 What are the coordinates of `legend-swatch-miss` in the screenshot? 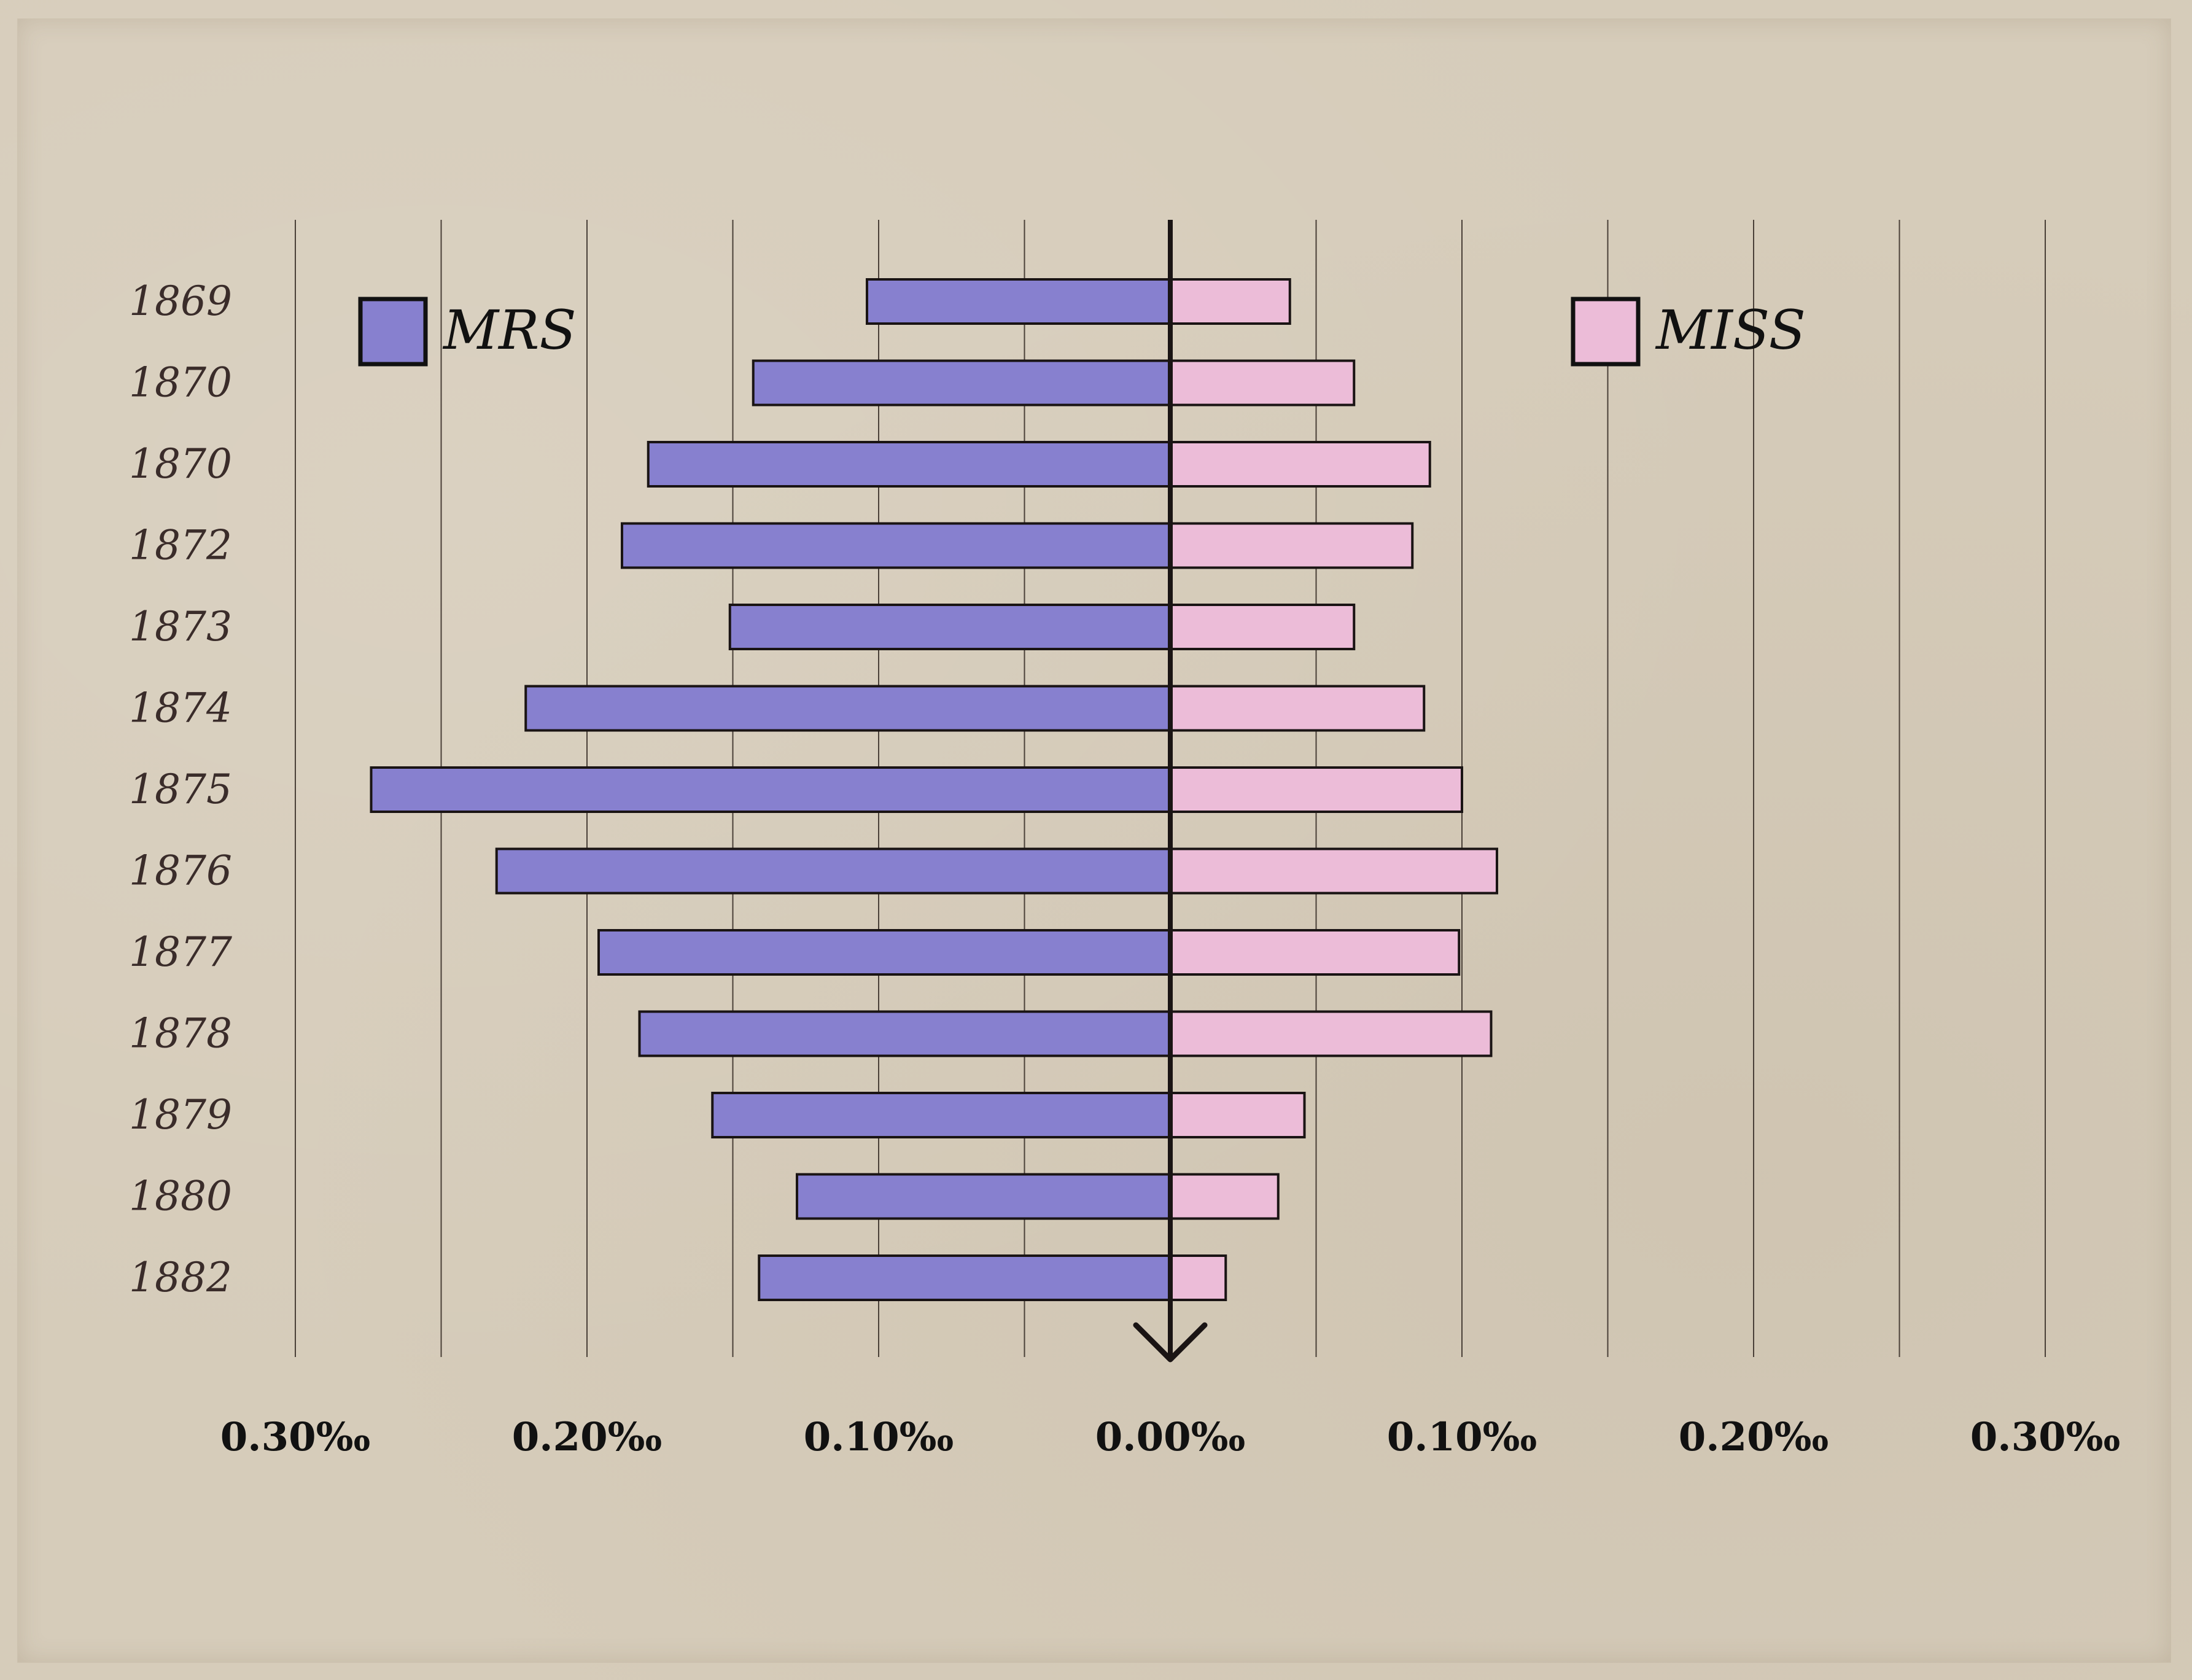 It's located at (1606, 332).